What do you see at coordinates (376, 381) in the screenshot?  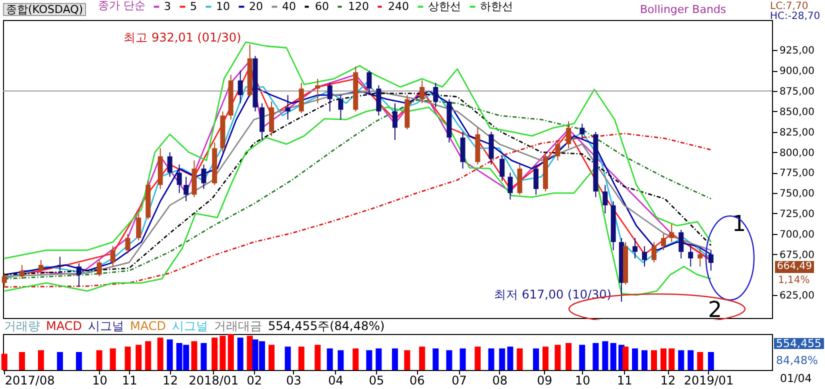 I see `x-tick-label: 05` at bounding box center [376, 381].